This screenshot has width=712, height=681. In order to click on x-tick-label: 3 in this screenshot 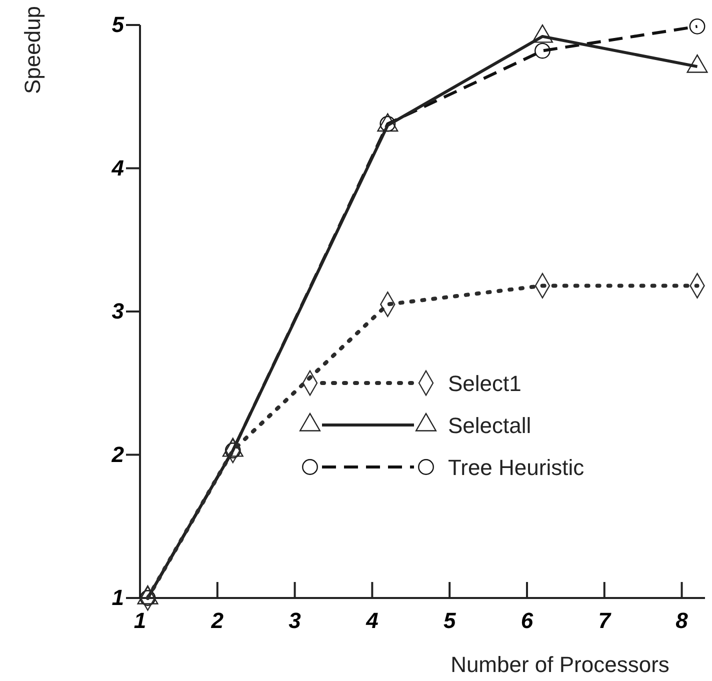, I will do `click(294, 620)`.